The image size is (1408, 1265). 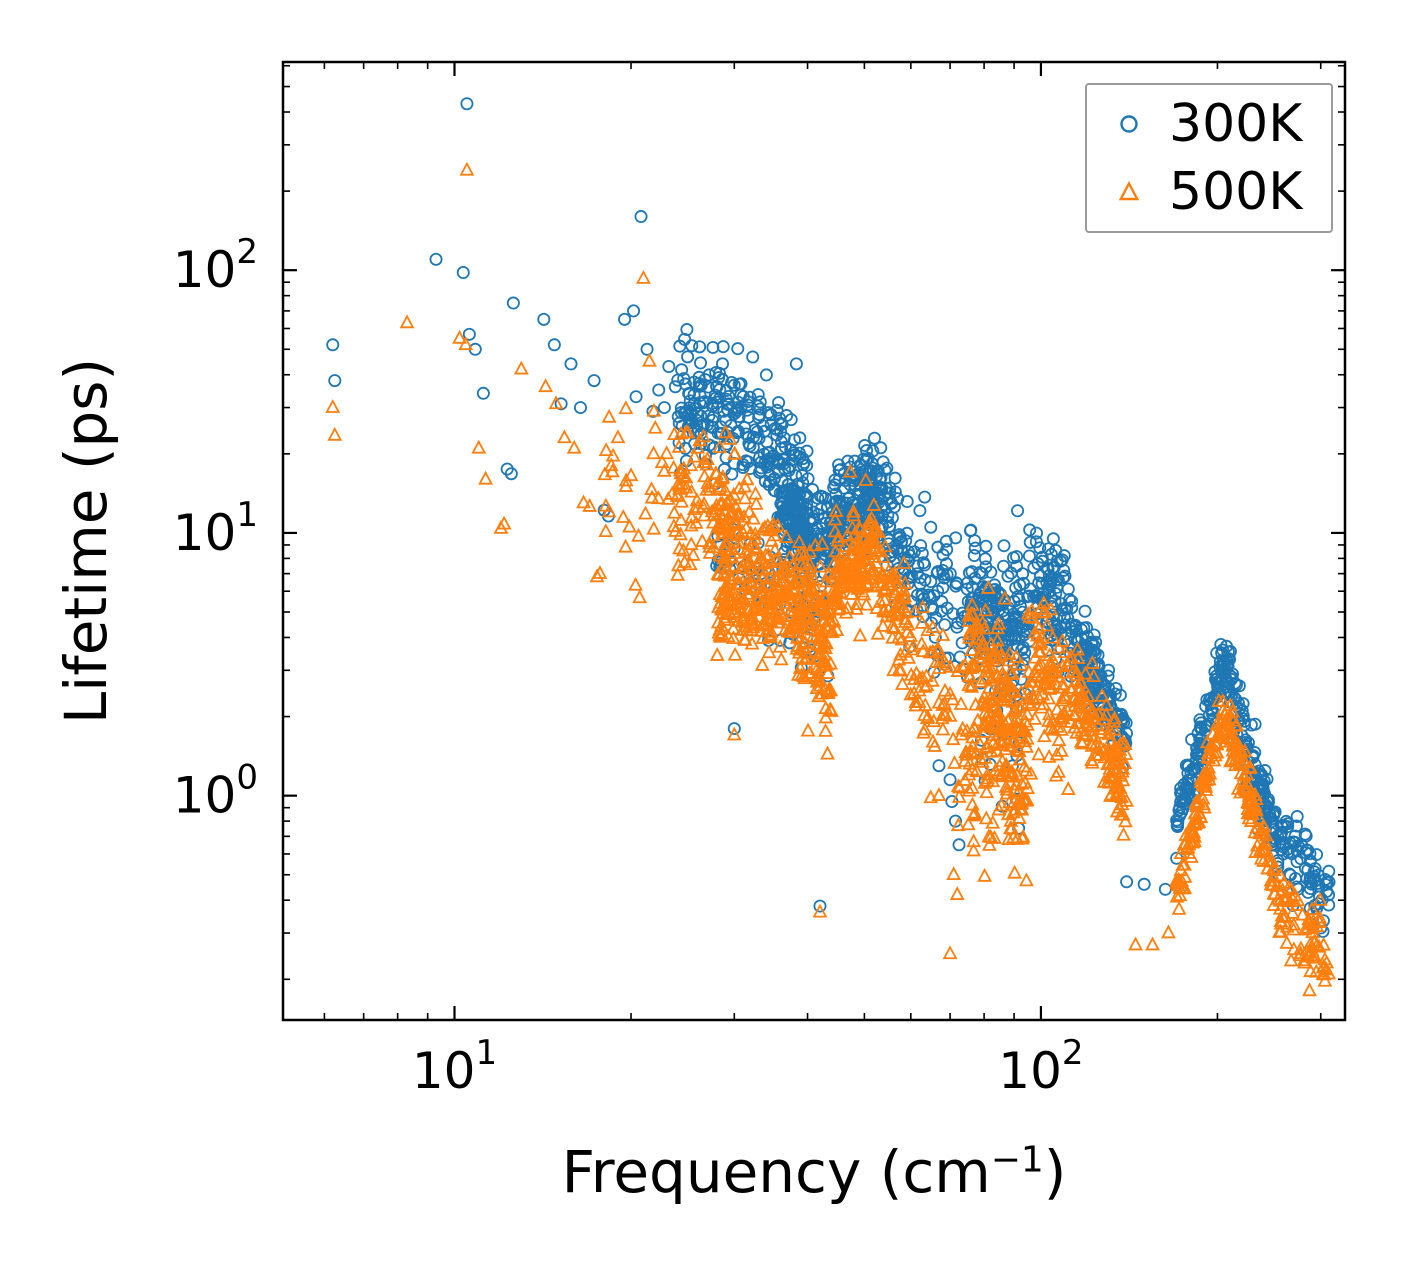 What do you see at coordinates (1129, 123) in the screenshot?
I see `circle-marker-icon` at bounding box center [1129, 123].